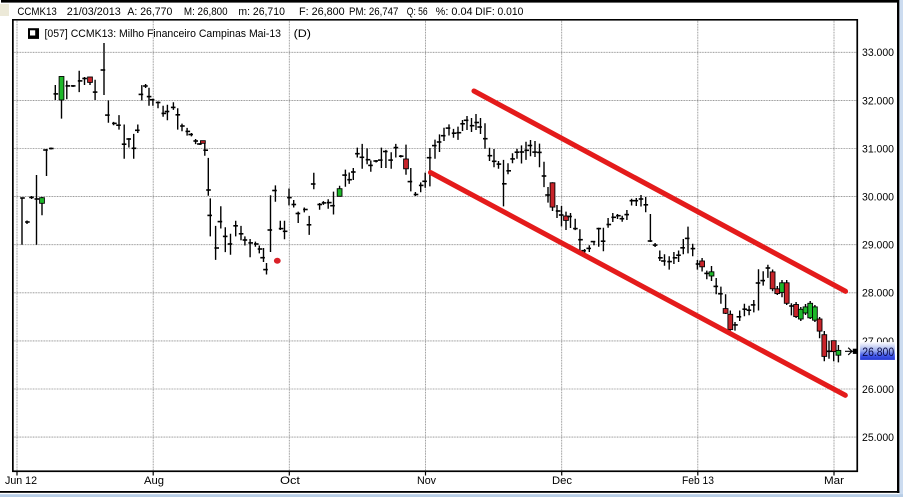 The image size is (903, 497). I want to click on svg-text: Jun 12, so click(21, 481).